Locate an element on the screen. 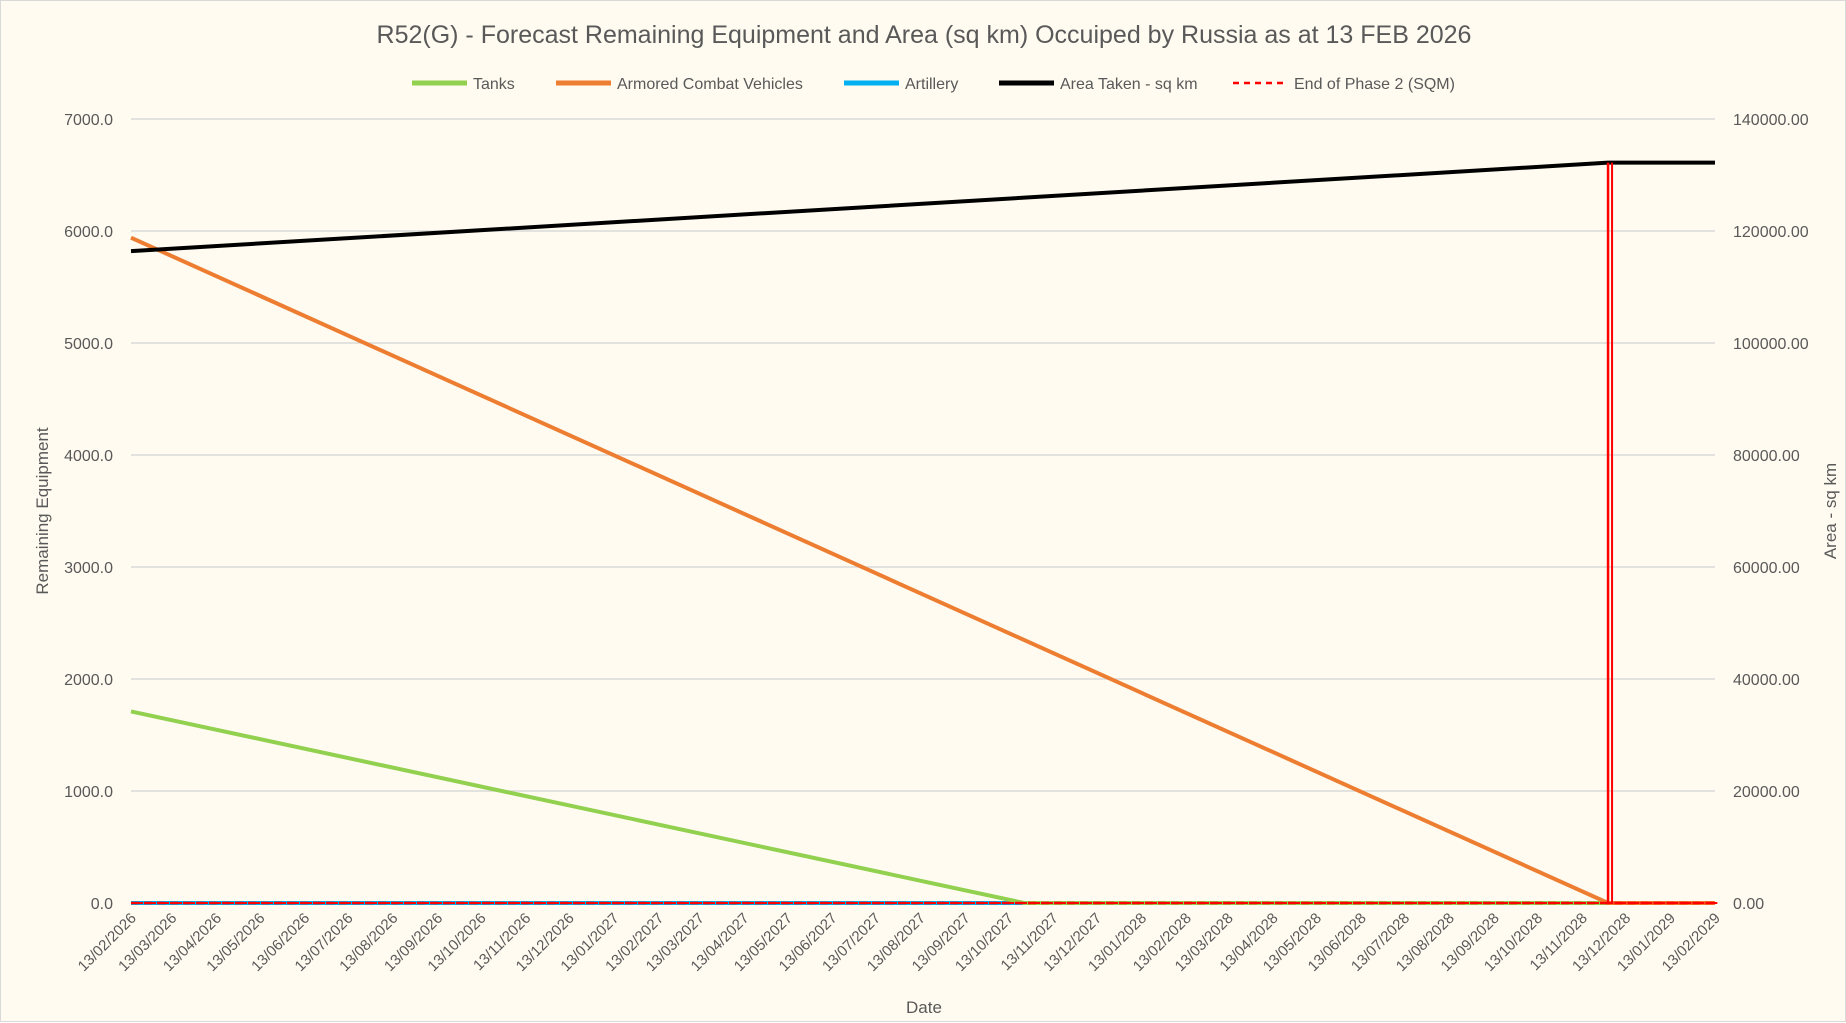 The height and width of the screenshot is (1023, 1846). y-tick-label: 7000.0 is located at coordinates (88, 120).